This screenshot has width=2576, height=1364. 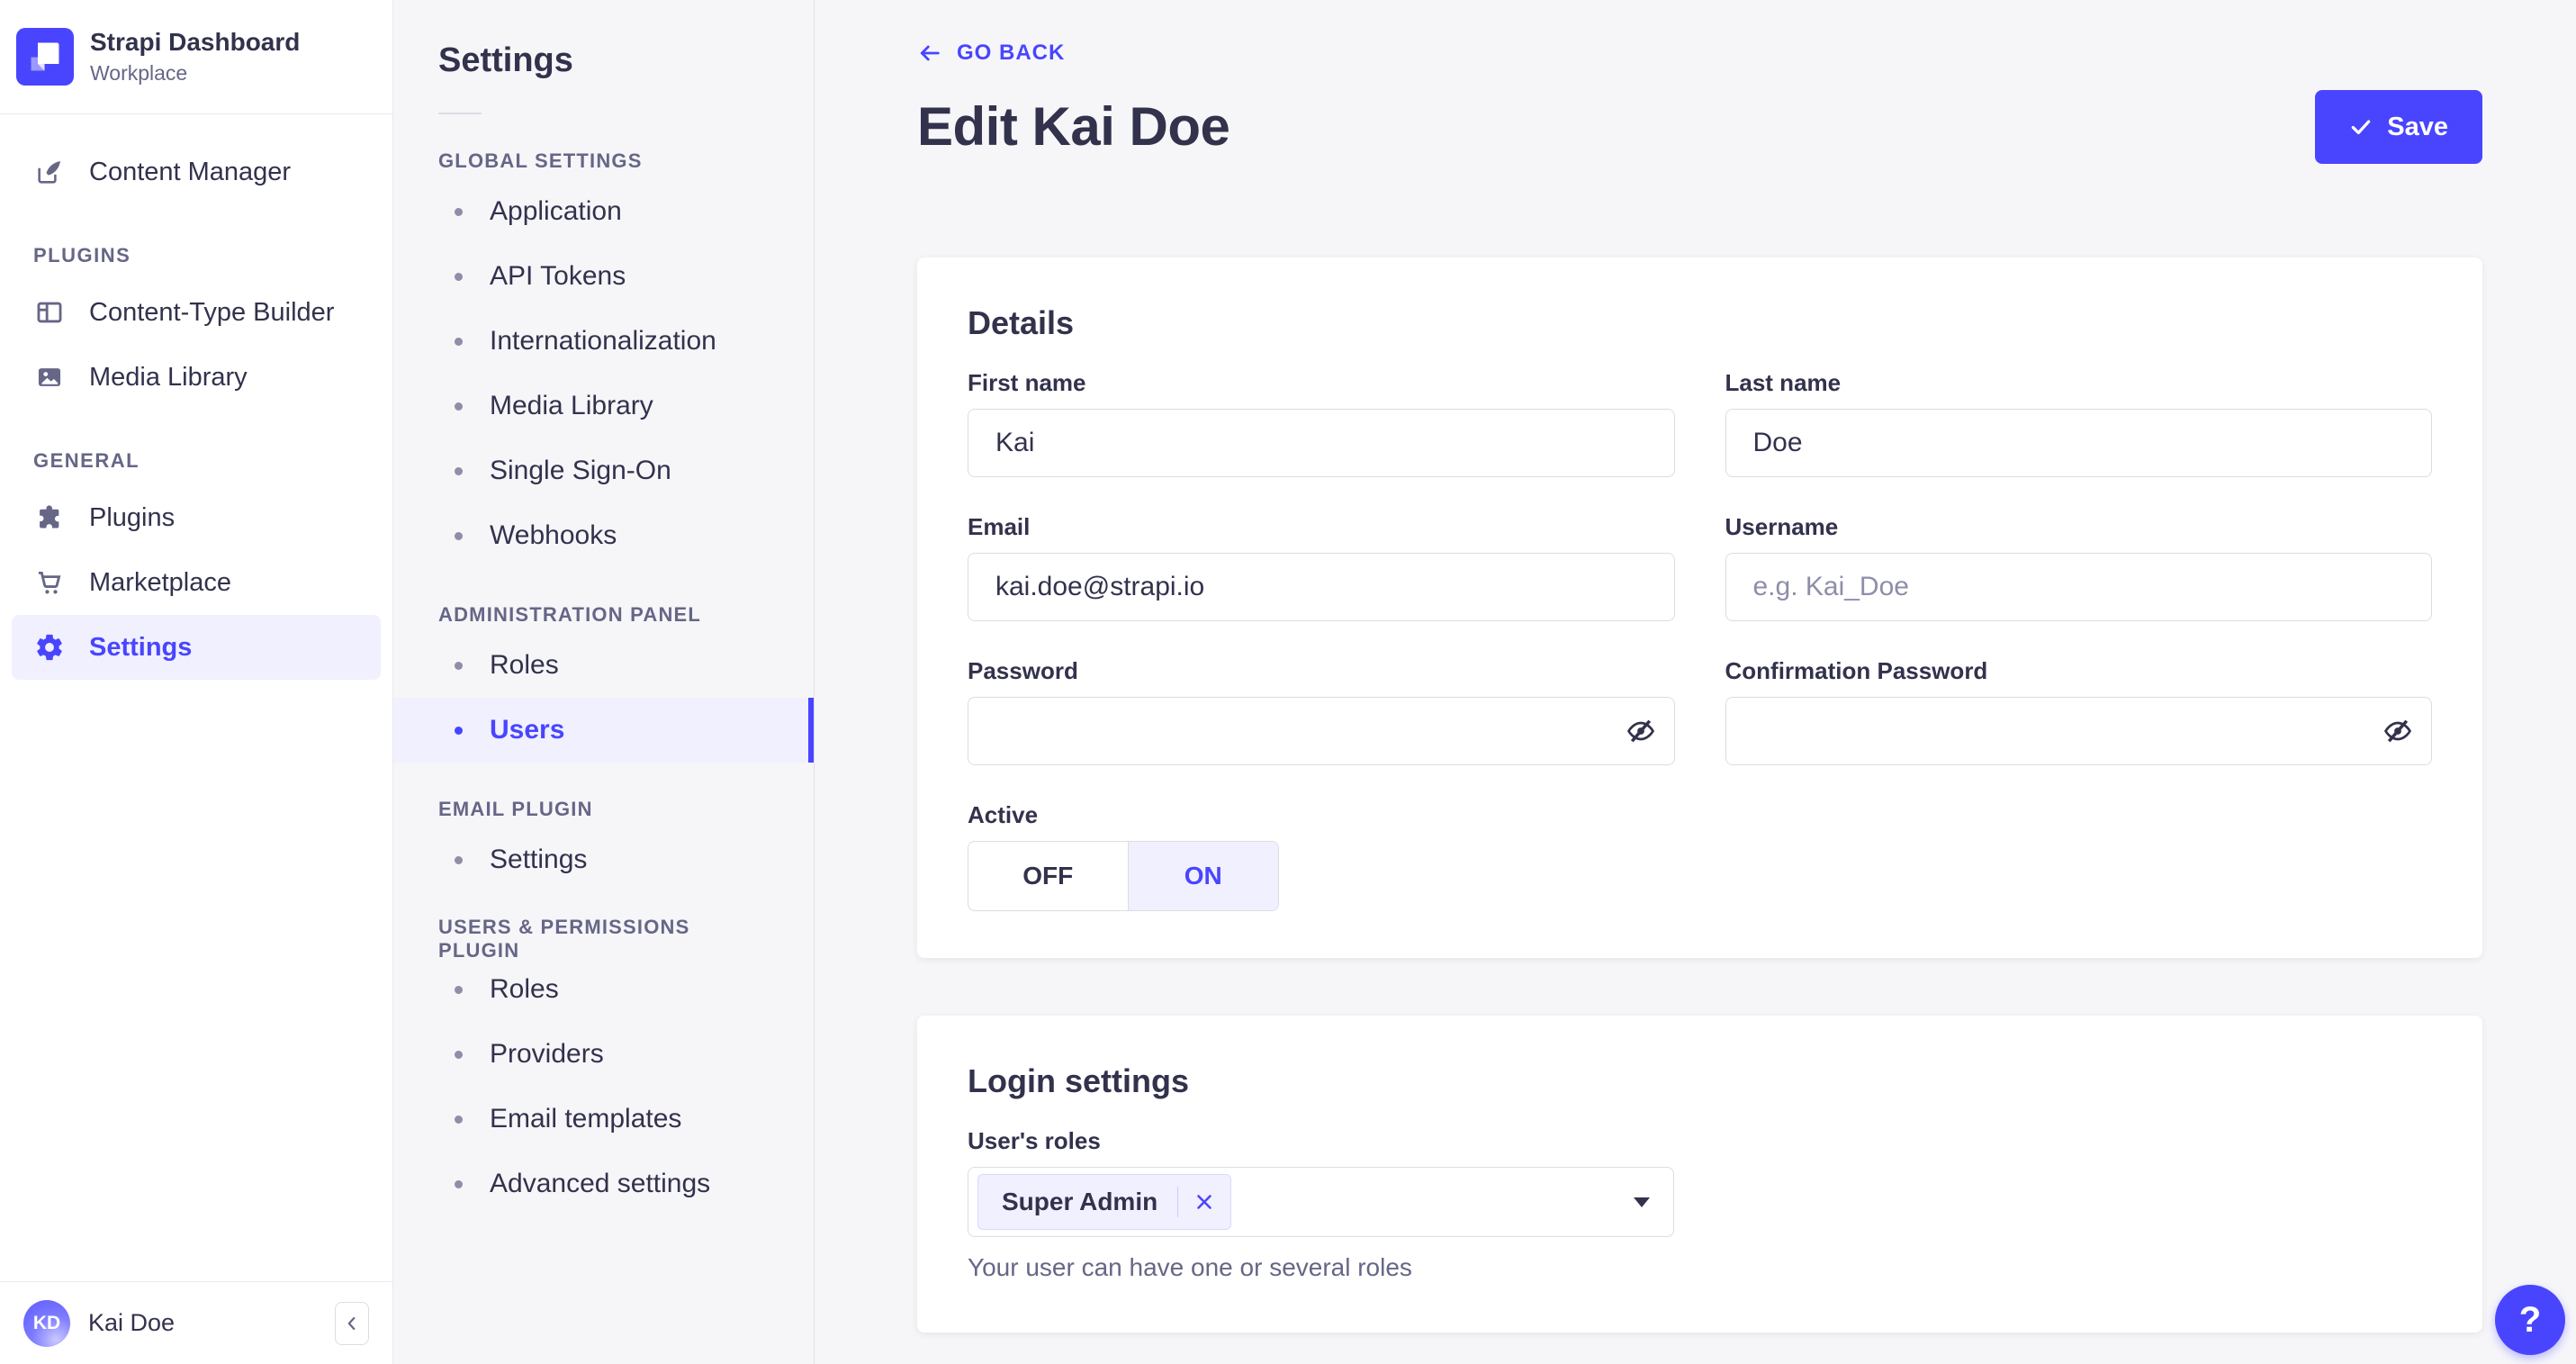 What do you see at coordinates (1321, 731) in the screenshot?
I see `password-input` at bounding box center [1321, 731].